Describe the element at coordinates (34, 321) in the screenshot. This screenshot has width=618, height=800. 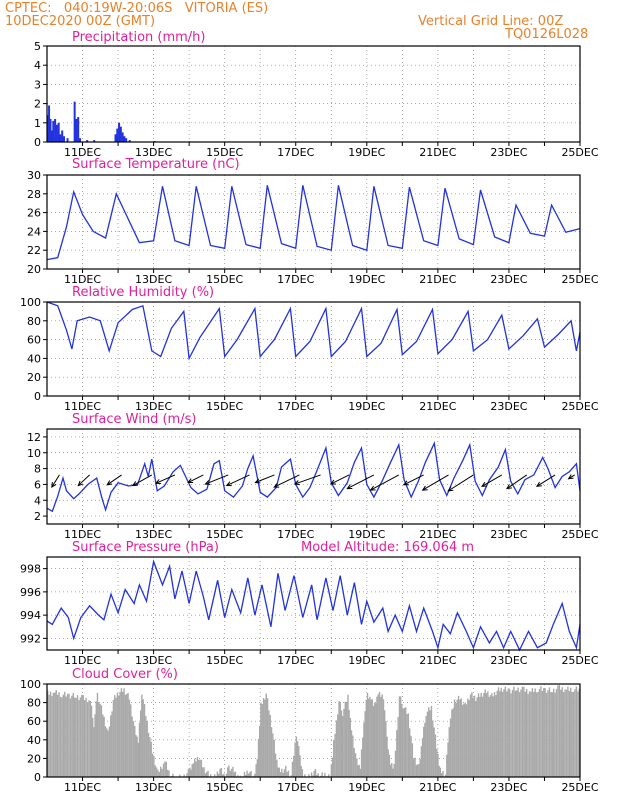
I see `y-tick-label: 80` at that location.